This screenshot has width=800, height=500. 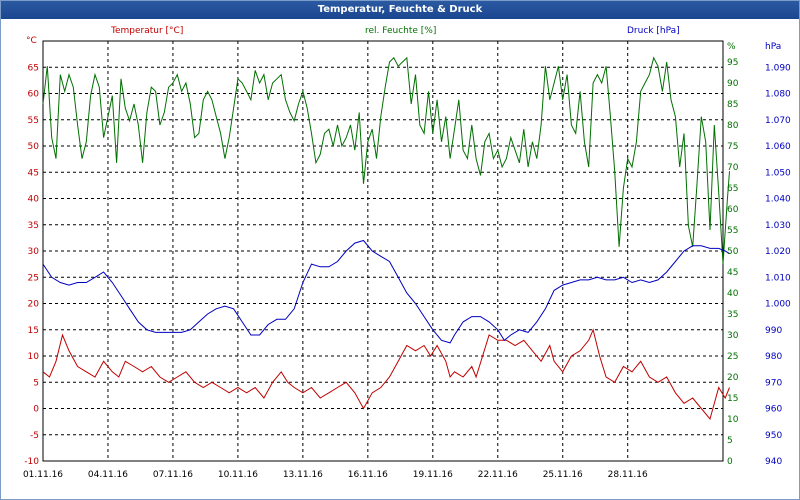 What do you see at coordinates (33, 331) in the screenshot?
I see `temperature-tick-label: 15` at bounding box center [33, 331].